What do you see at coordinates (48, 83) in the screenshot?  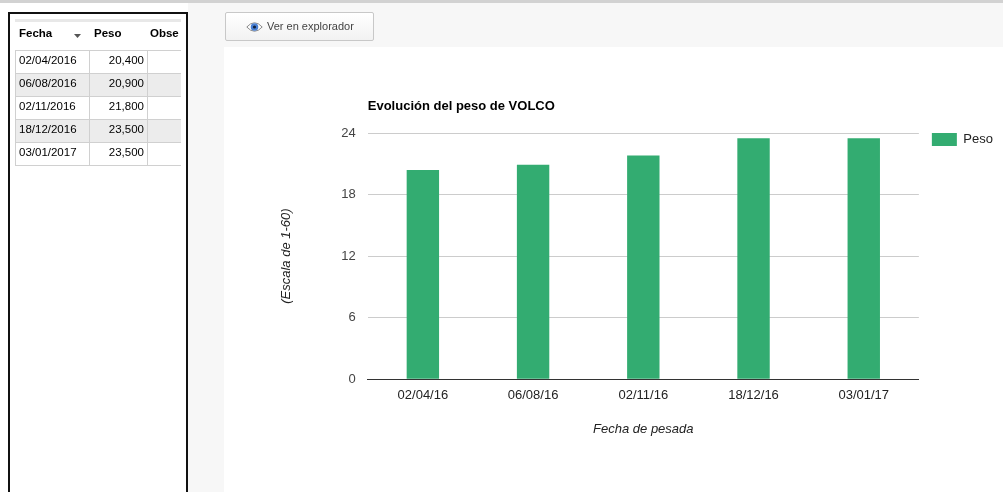 I see `text: 06/08/2016` at bounding box center [48, 83].